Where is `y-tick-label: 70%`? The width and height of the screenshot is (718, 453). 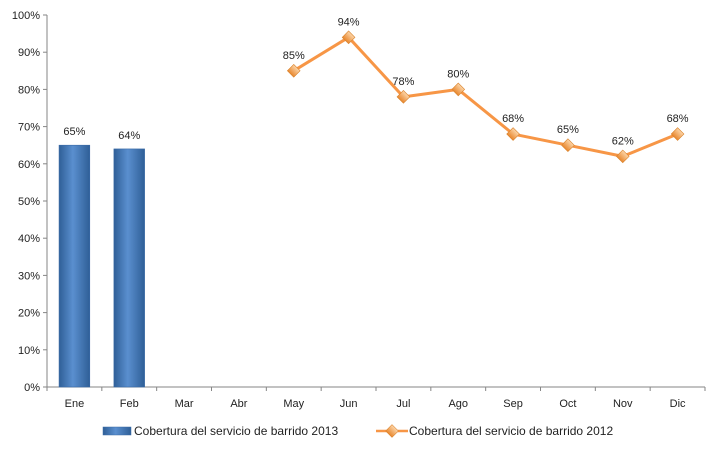 y-tick-label: 70% is located at coordinates (29, 128).